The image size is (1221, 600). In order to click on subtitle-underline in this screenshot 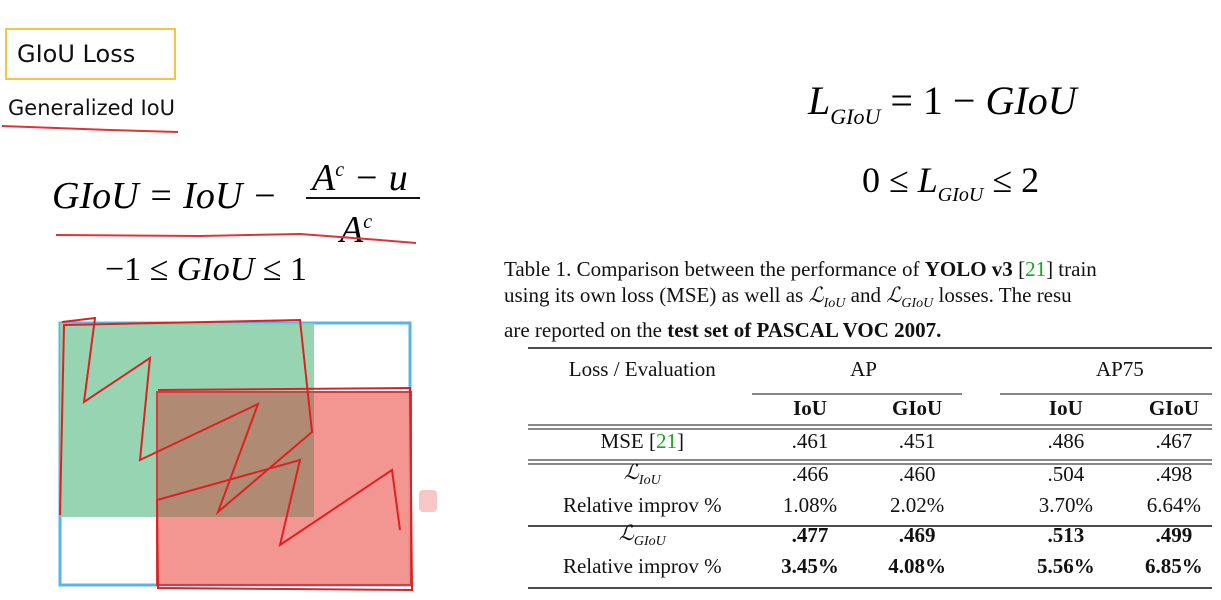, I will do `click(90, 129)`.